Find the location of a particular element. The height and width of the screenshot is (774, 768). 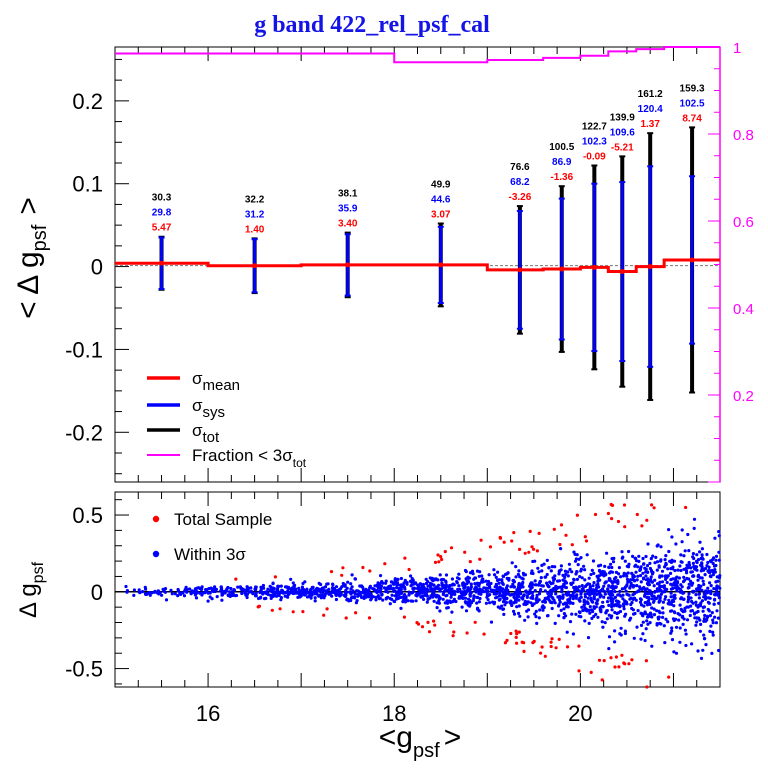

x-tick-label: 20 is located at coordinates (580, 713).